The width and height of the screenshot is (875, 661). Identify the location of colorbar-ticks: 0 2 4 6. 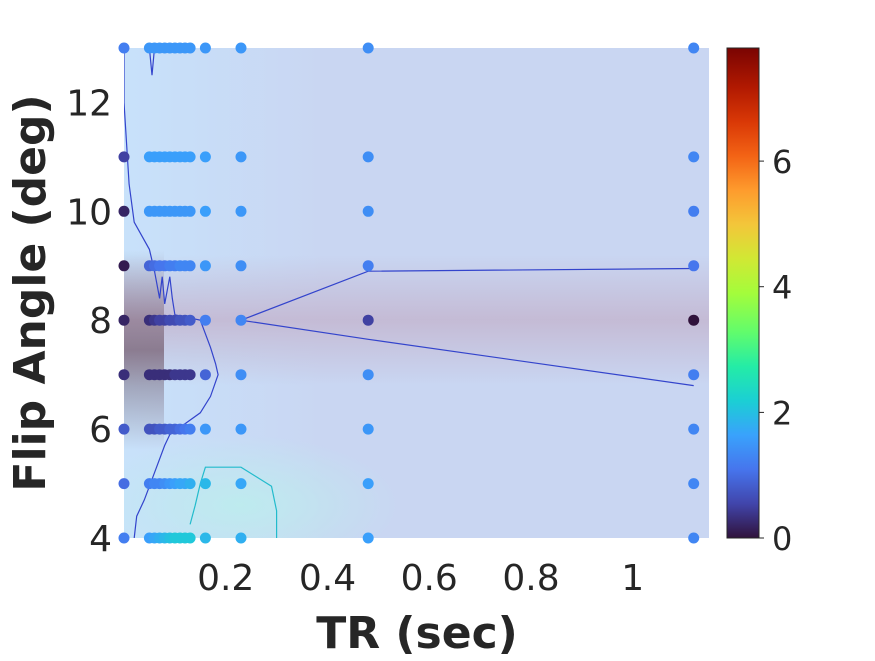
(775, 350).